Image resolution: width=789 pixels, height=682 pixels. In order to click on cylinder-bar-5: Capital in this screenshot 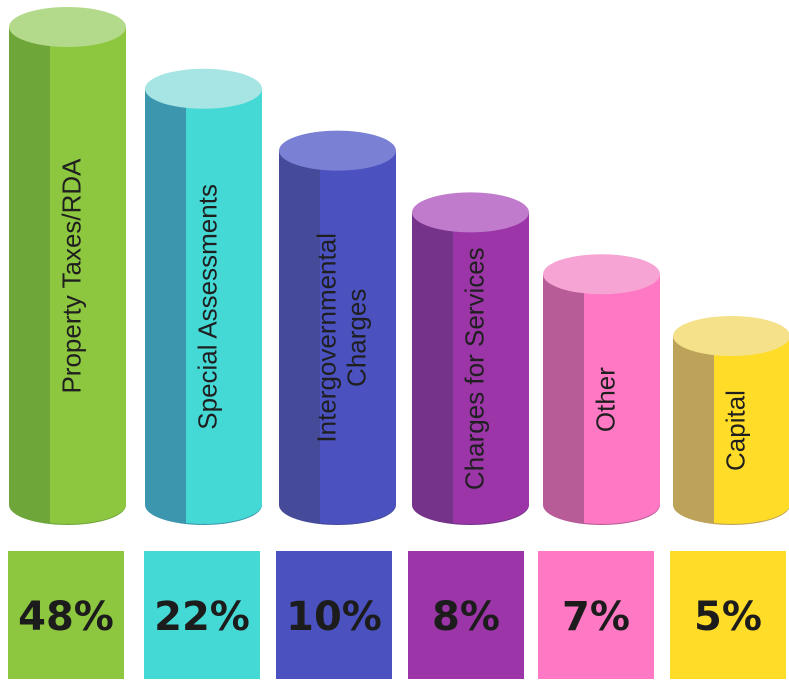, I will do `click(731, 420)`.